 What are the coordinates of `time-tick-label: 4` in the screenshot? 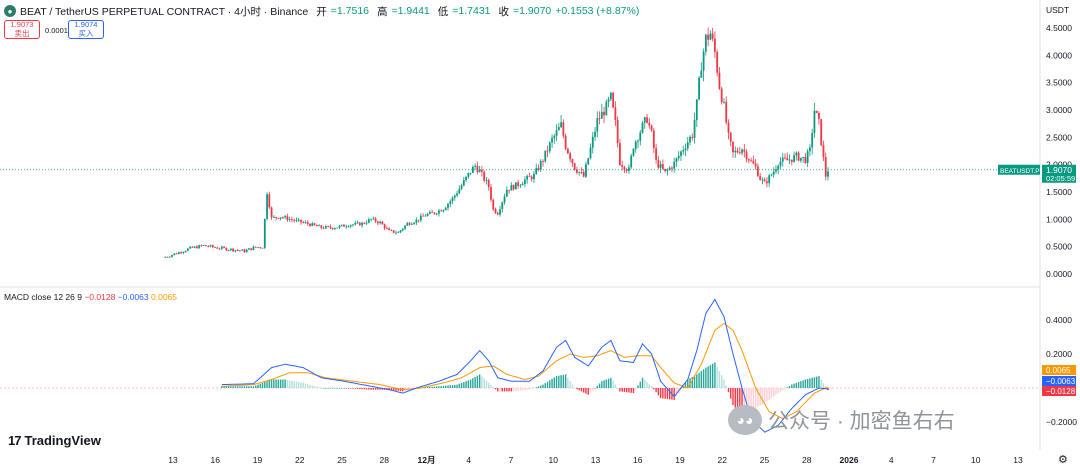 It's located at (468, 460).